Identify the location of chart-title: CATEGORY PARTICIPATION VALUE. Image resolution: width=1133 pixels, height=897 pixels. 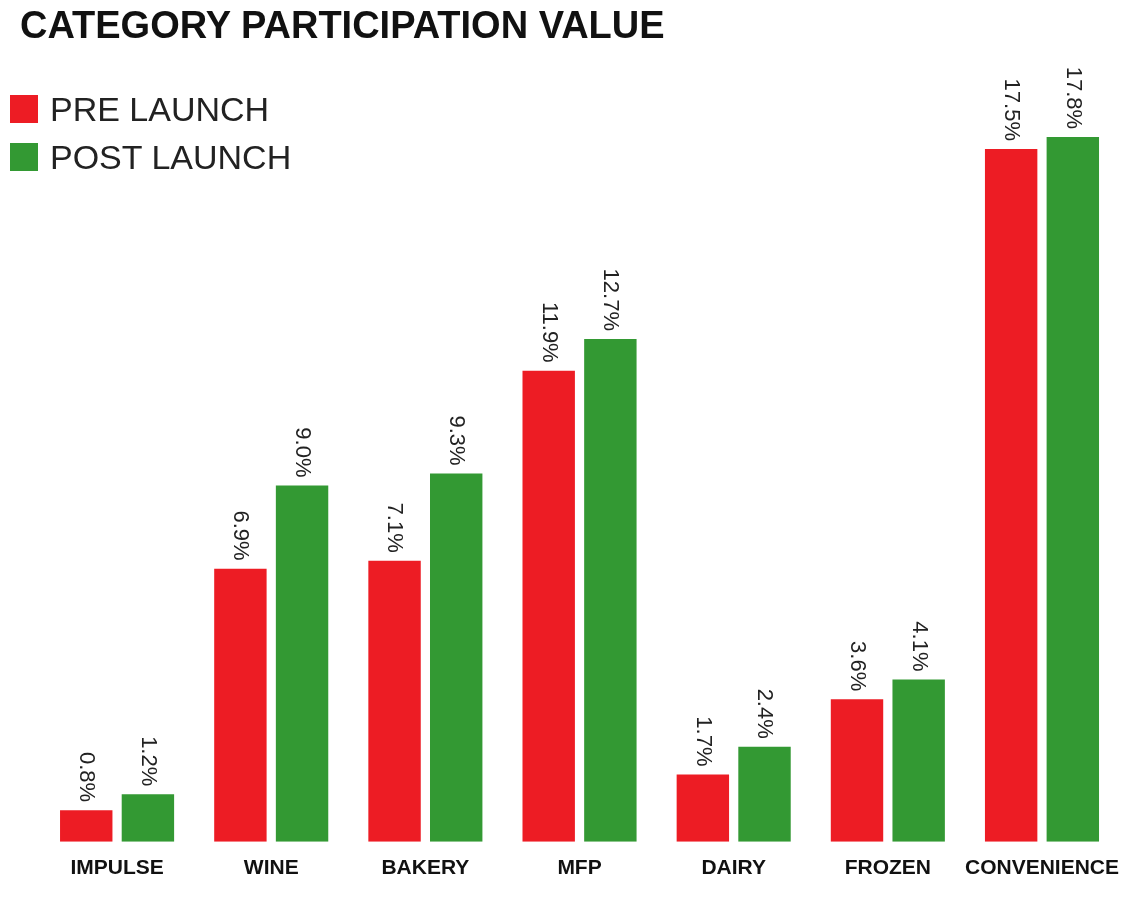
(342, 25).